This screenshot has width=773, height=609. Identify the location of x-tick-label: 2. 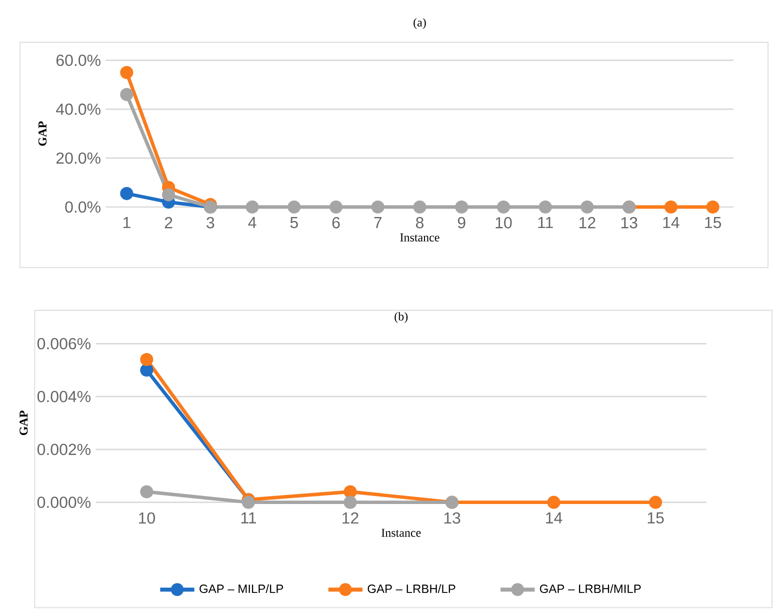
(168, 222).